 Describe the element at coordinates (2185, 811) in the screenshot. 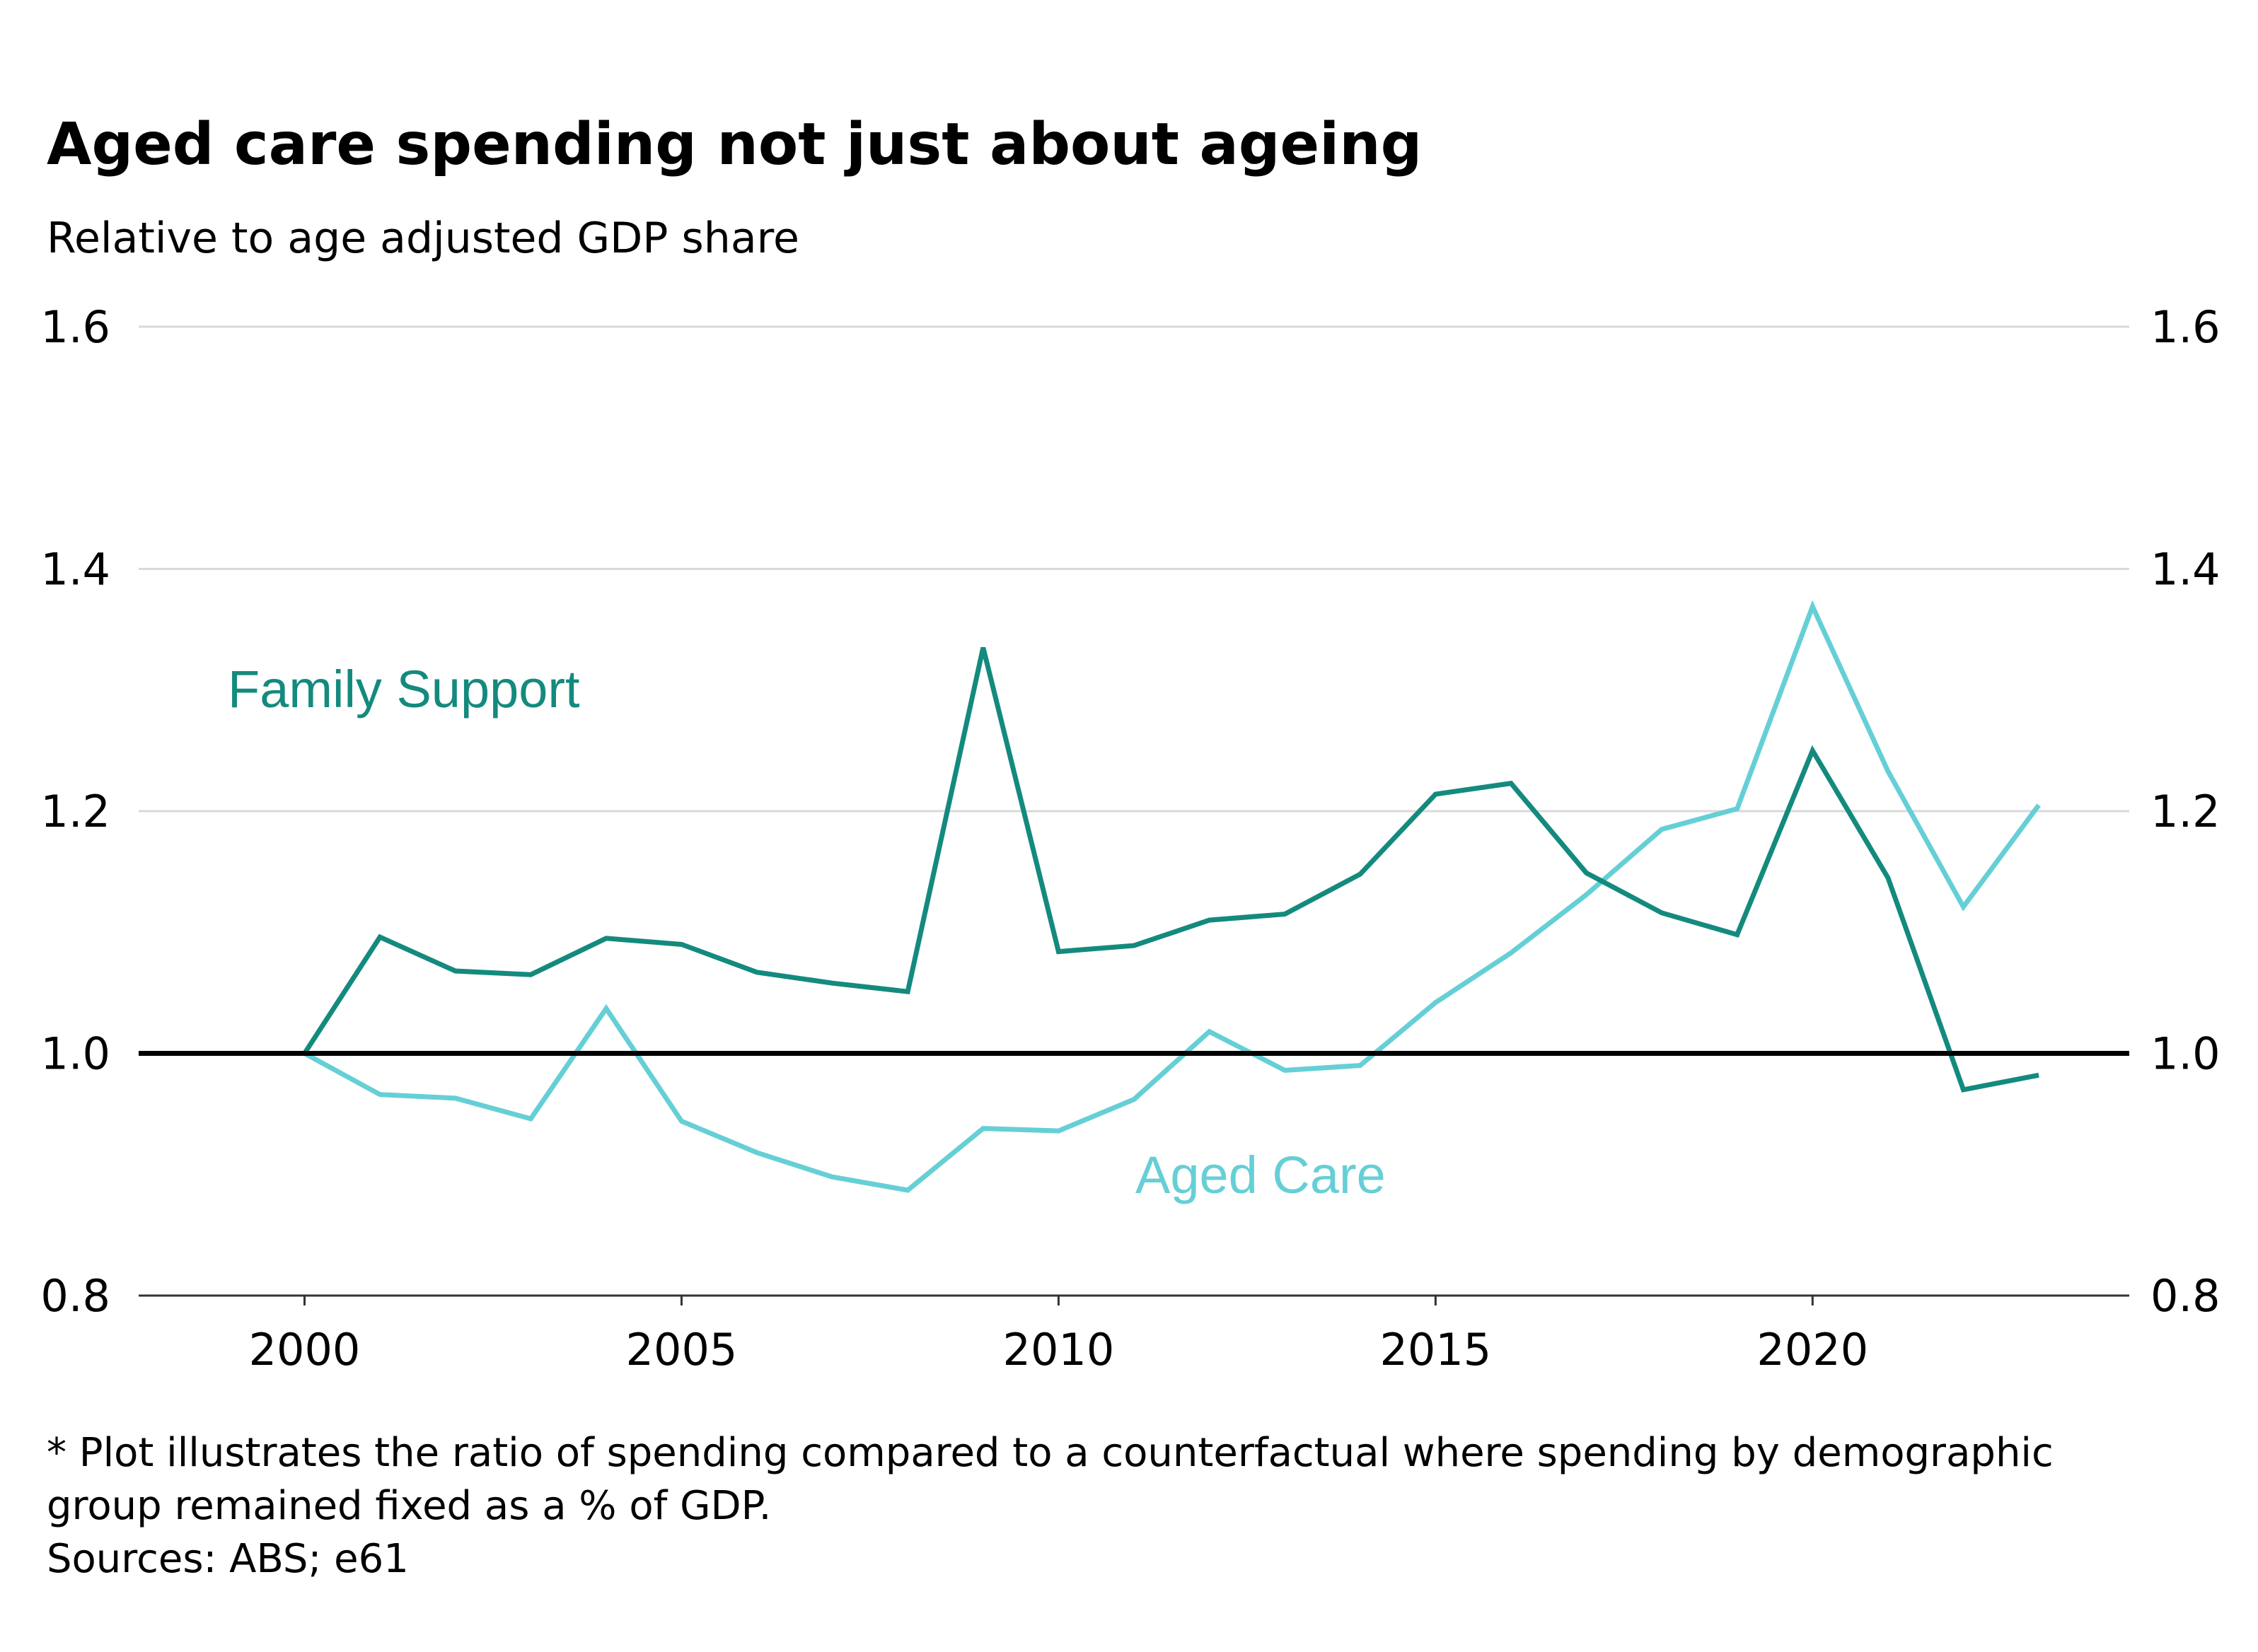

I see `y-tick-label-right: 1.2` at that location.